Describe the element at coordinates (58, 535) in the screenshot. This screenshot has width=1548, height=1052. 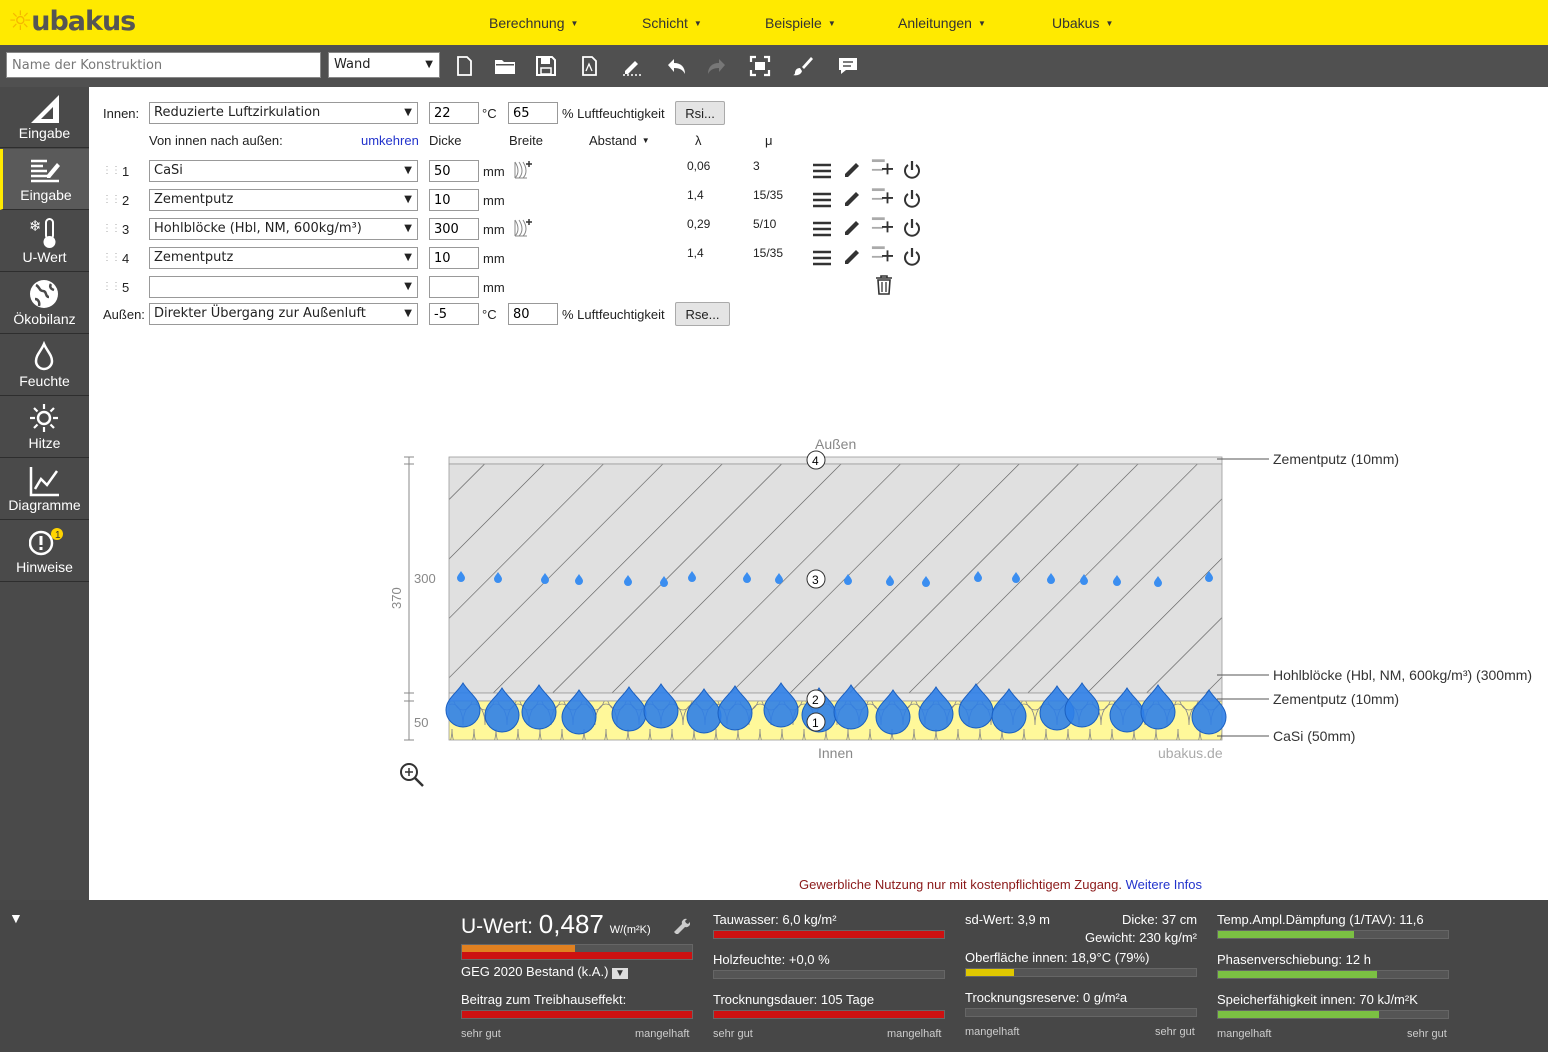
I see `hint-count-badge: 1` at that location.